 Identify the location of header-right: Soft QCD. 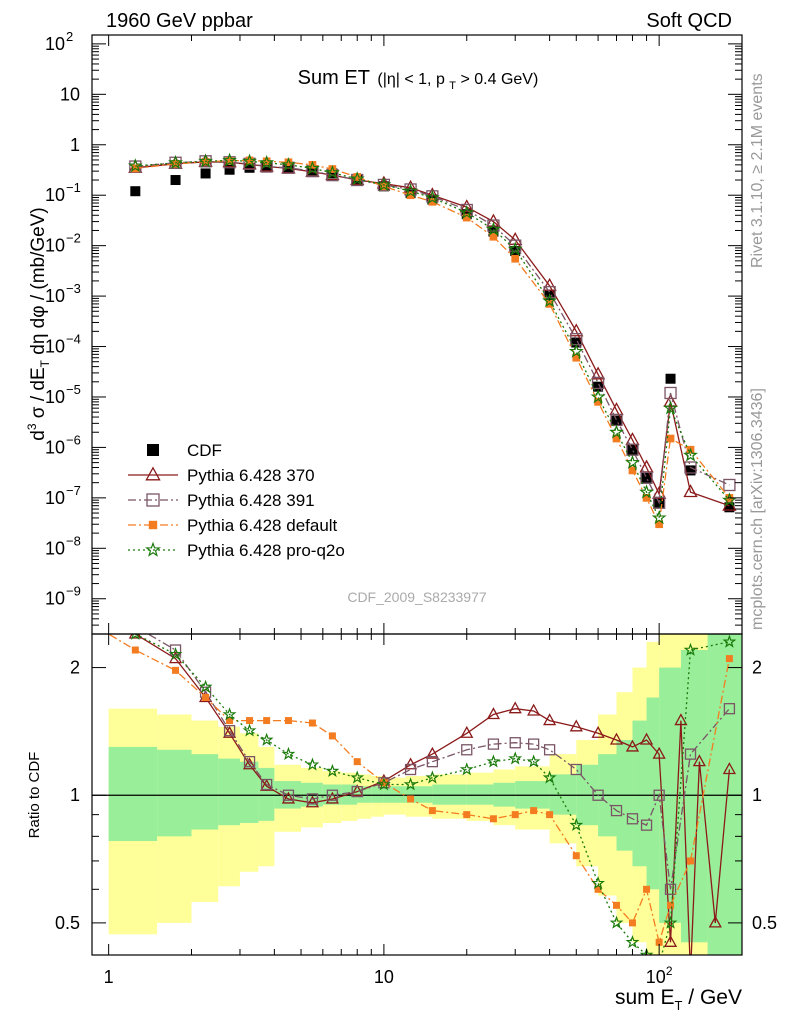
(689, 21).